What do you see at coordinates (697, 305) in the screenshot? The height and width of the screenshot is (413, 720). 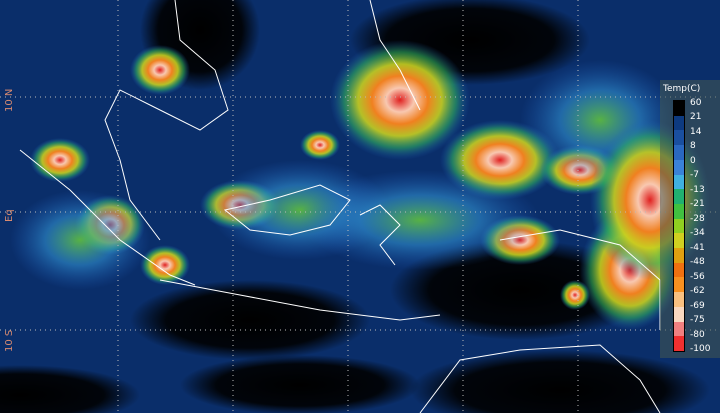 I see `legend-tick-label: -69` at bounding box center [697, 305].